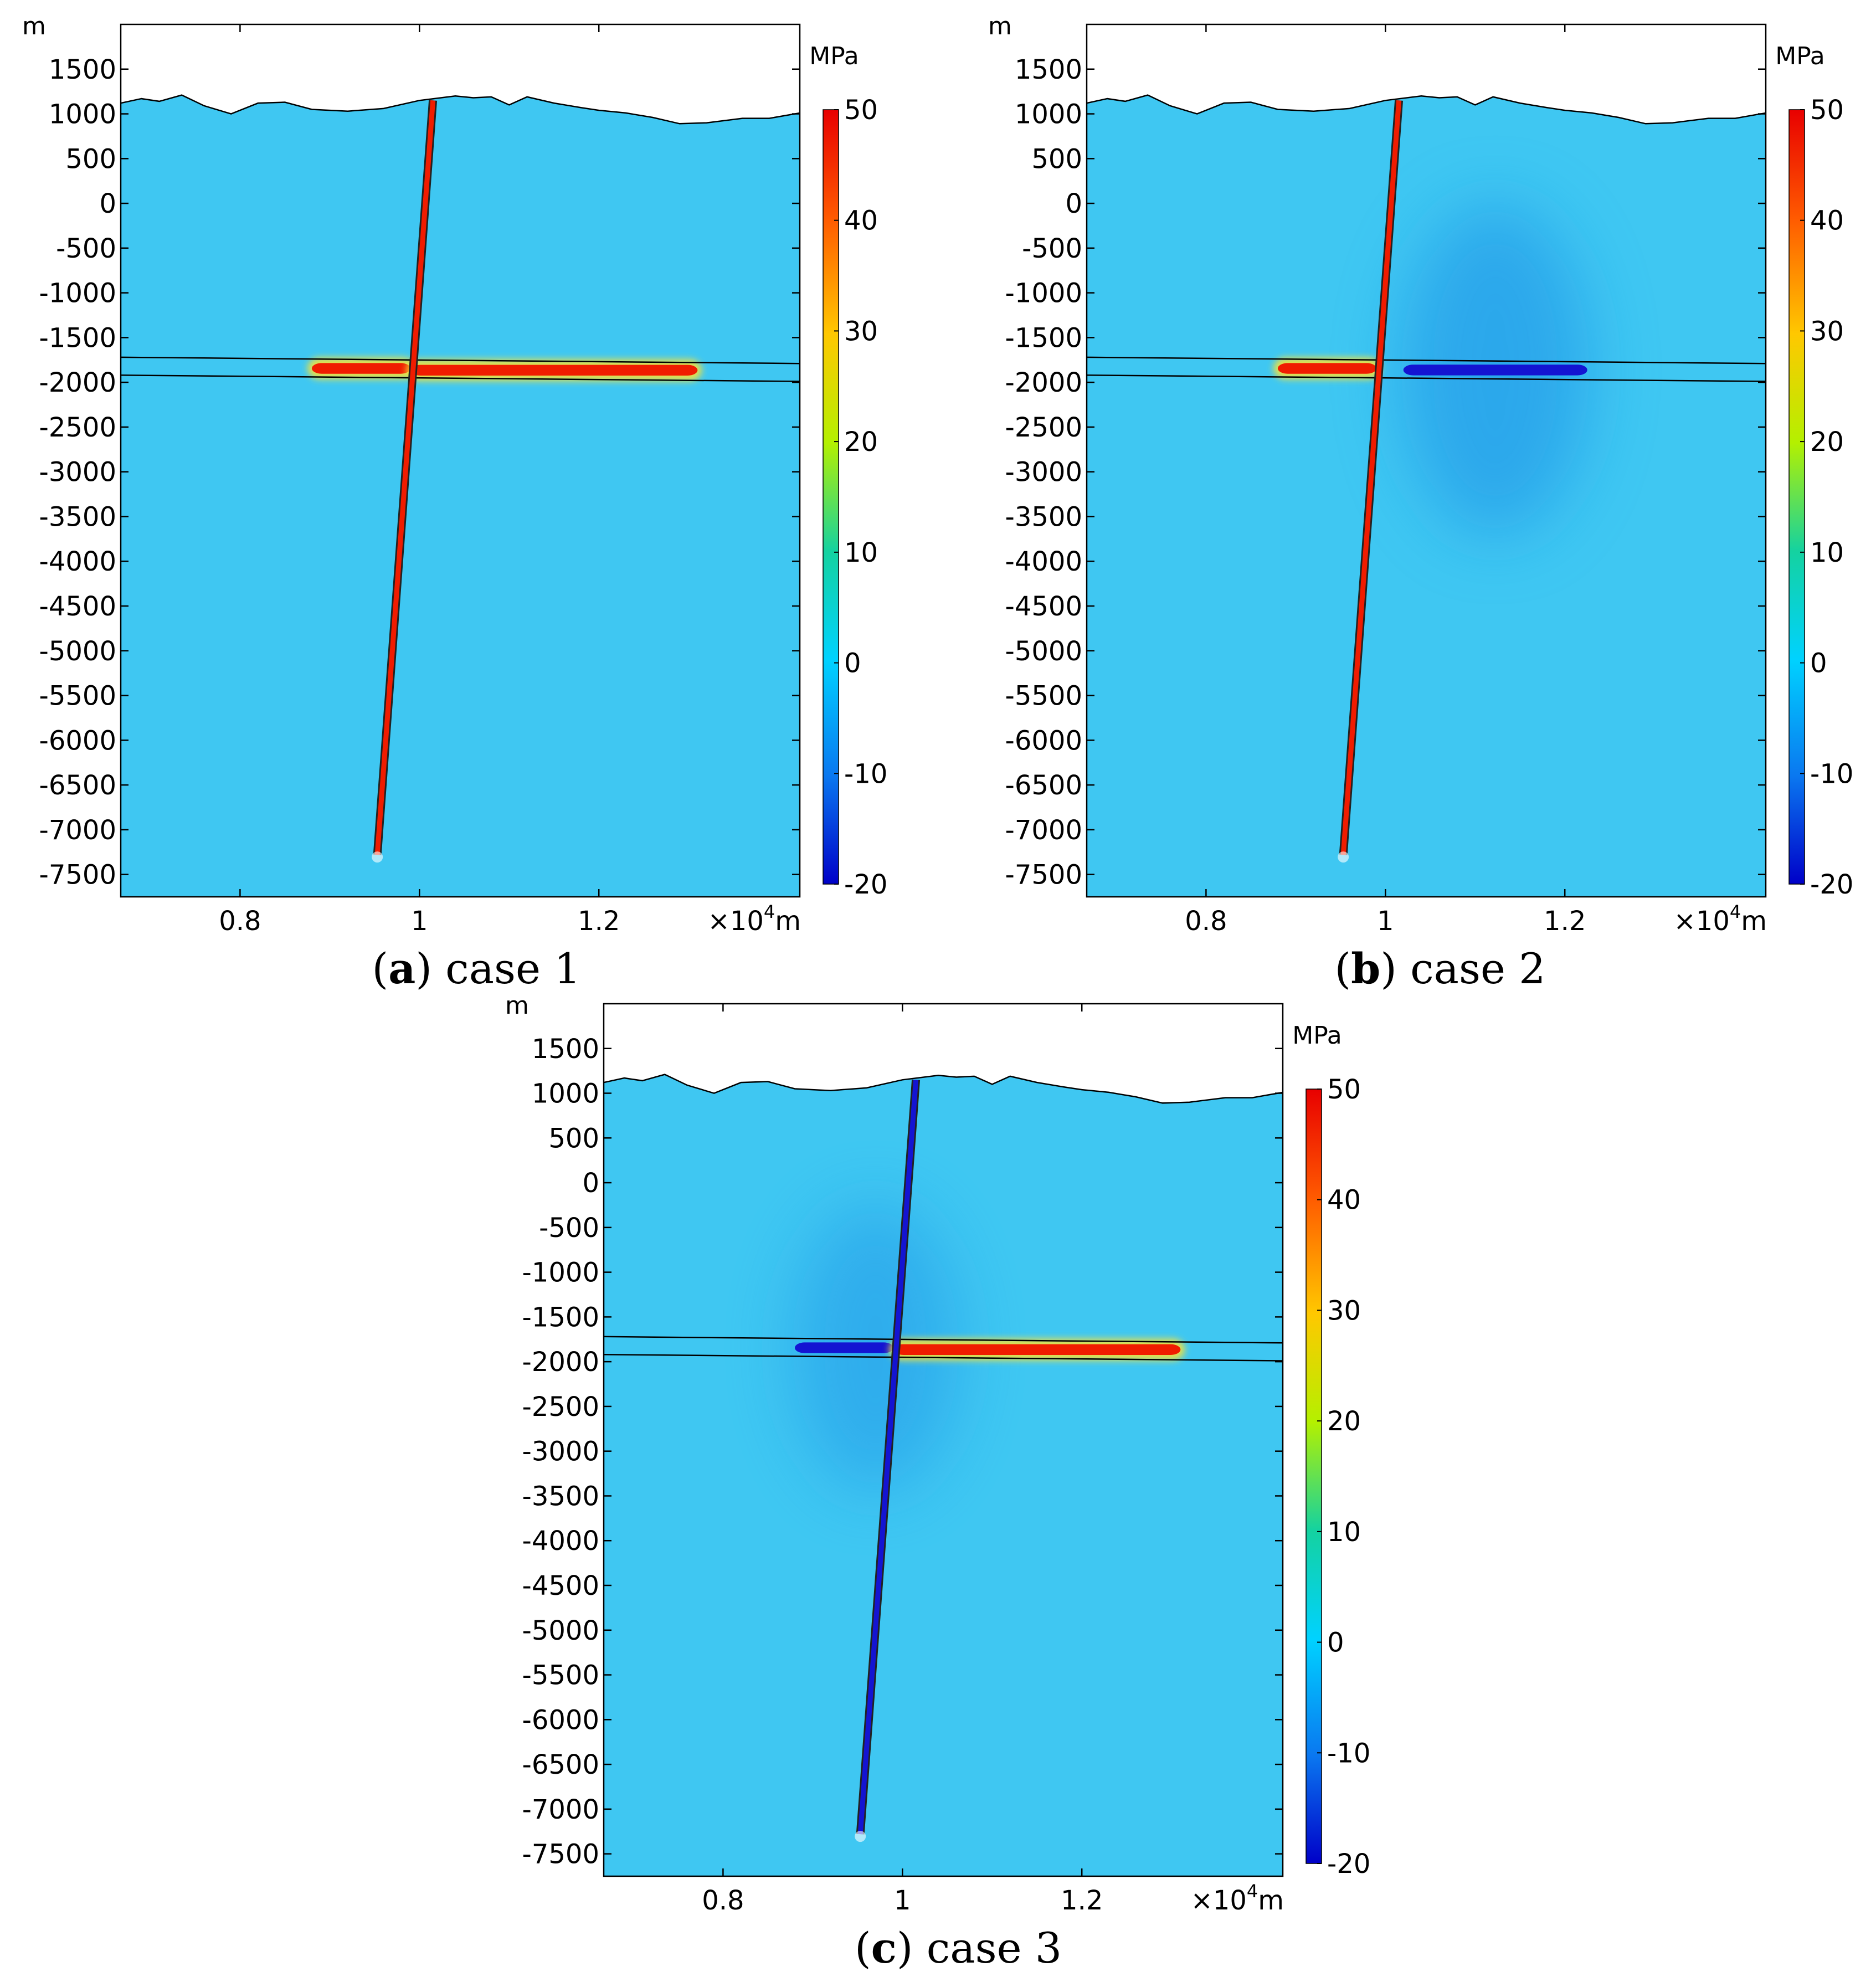 This screenshot has height=1987, width=1876. I want to click on reservoir-bottom-boundary, so click(943, 1357).